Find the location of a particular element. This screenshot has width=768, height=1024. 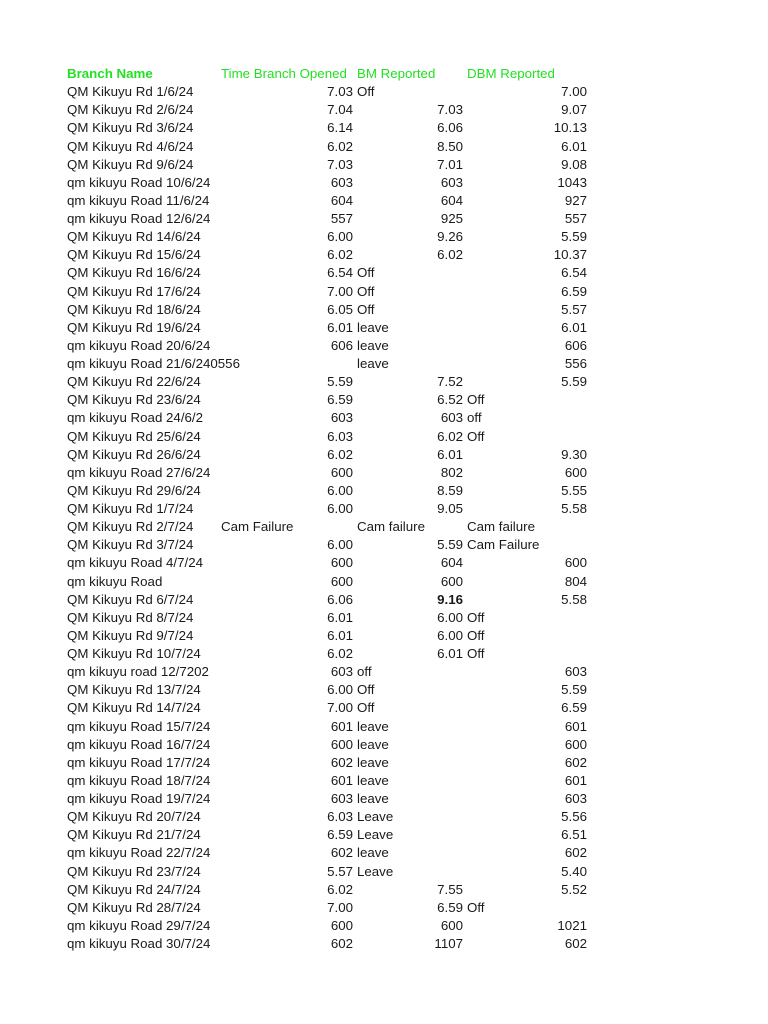

bm-reported-cell: 8.50 is located at coordinates (450, 146).